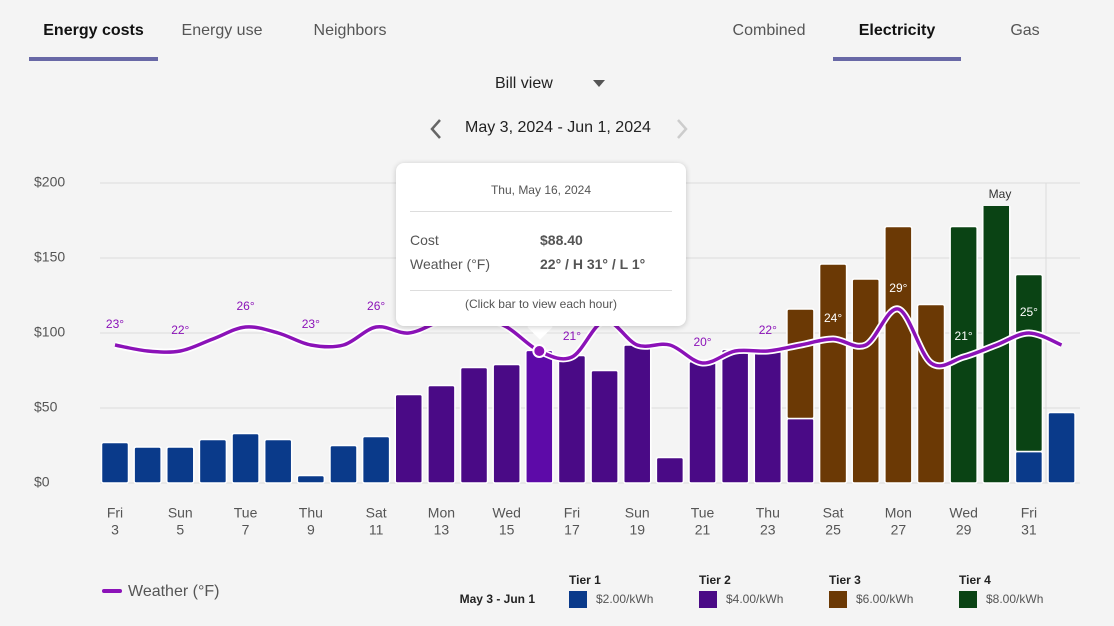 This screenshot has width=1114, height=626. What do you see at coordinates (424, 240) in the screenshot?
I see `tooltip-label: Cost` at bounding box center [424, 240].